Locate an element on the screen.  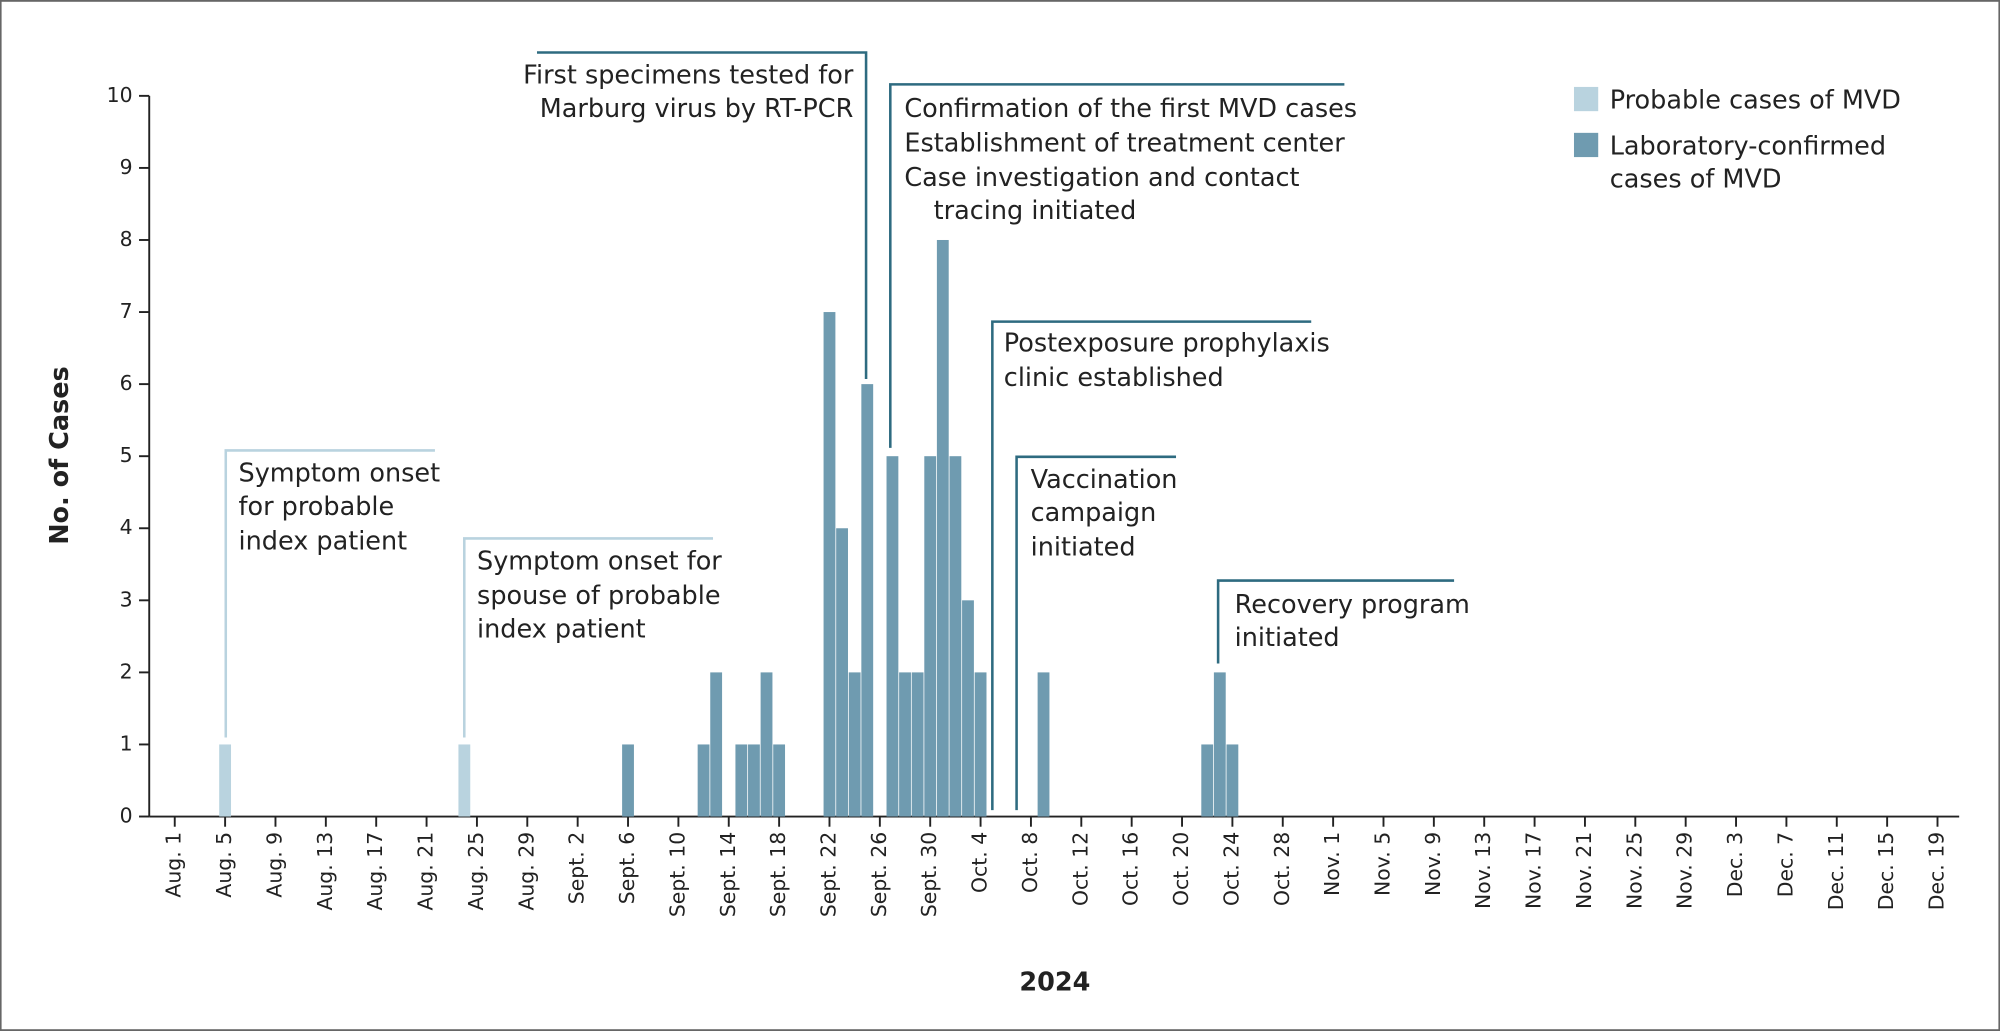
x-tick-label: Sept. 2 is located at coordinates (577, 868).